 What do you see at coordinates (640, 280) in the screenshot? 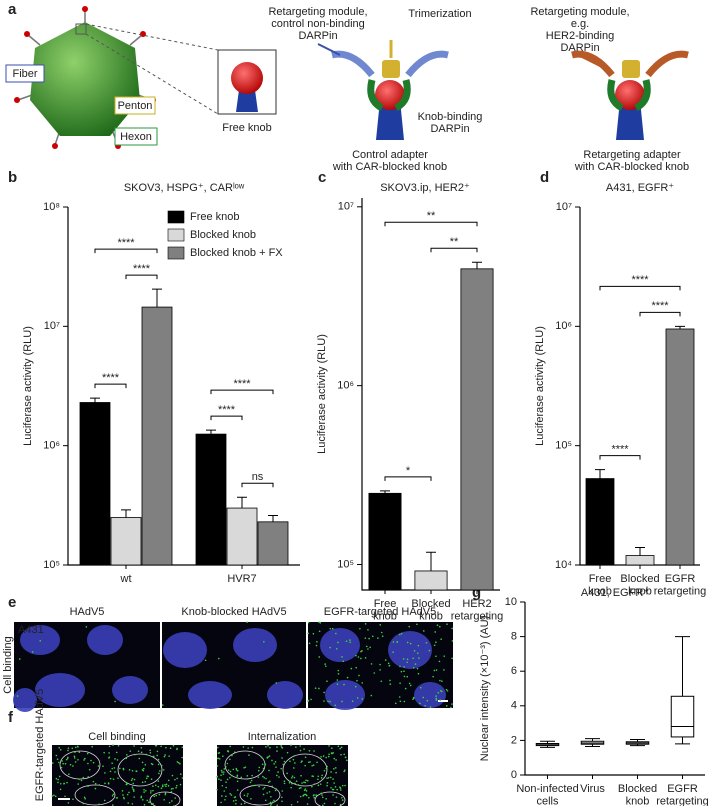
I see `significance-label: ****` at bounding box center [640, 280].